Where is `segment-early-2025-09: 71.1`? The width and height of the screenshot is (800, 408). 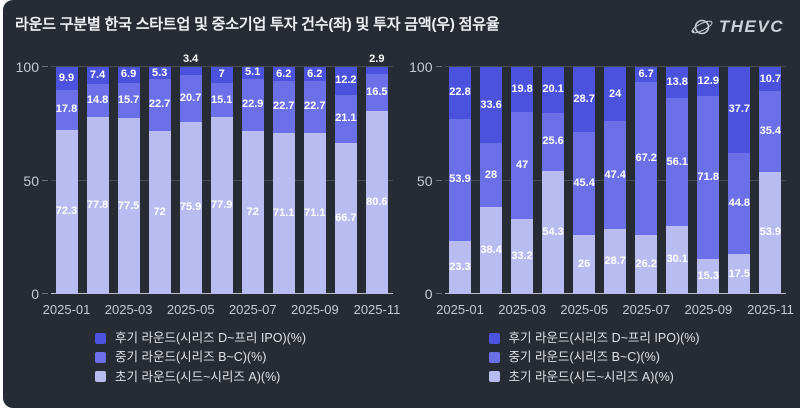 segment-early-2025-09: 71.1 is located at coordinates (314, 213).